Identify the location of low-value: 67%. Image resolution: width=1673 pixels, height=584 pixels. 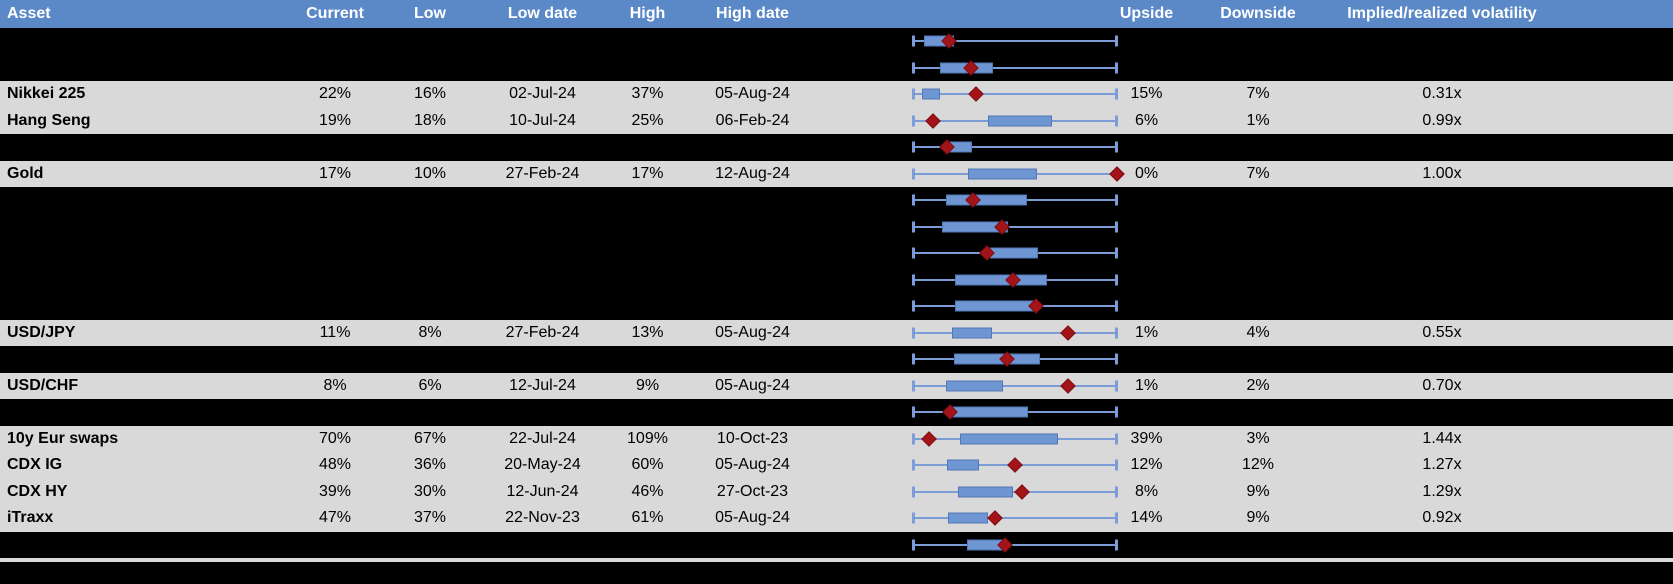
(430, 438).